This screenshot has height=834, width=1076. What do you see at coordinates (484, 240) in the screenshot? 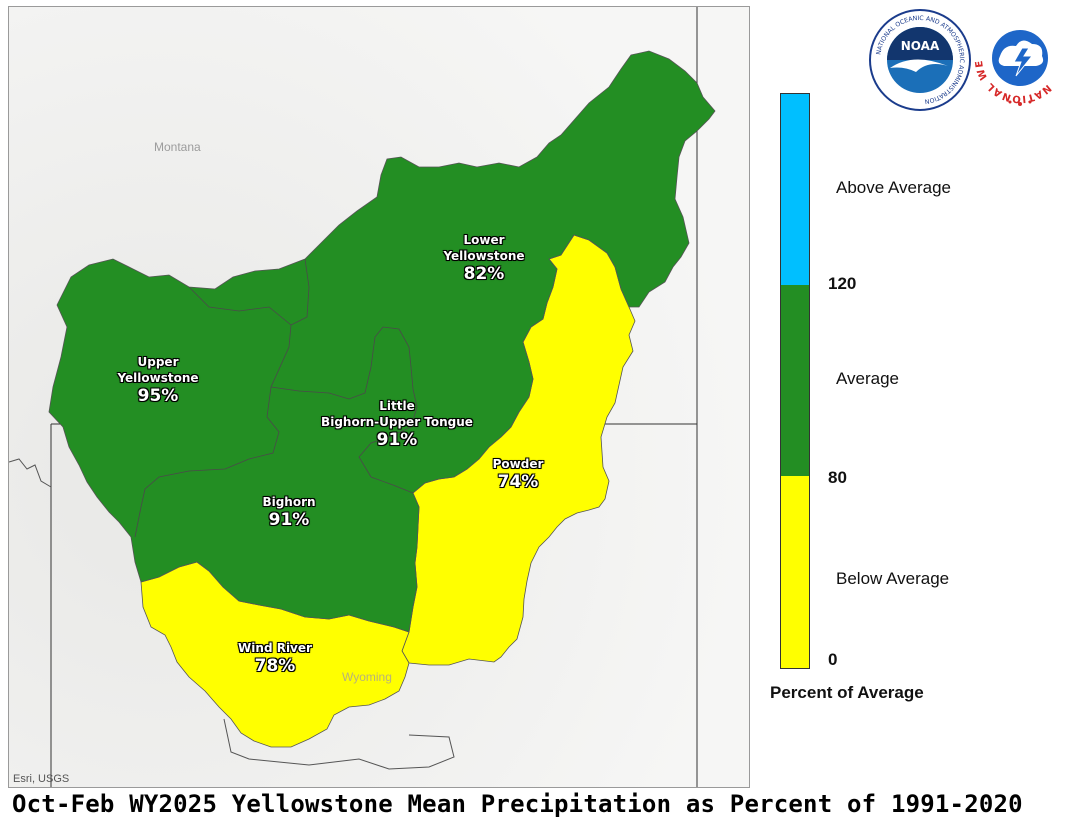
I see `basin-name-line: Lower` at bounding box center [484, 240].